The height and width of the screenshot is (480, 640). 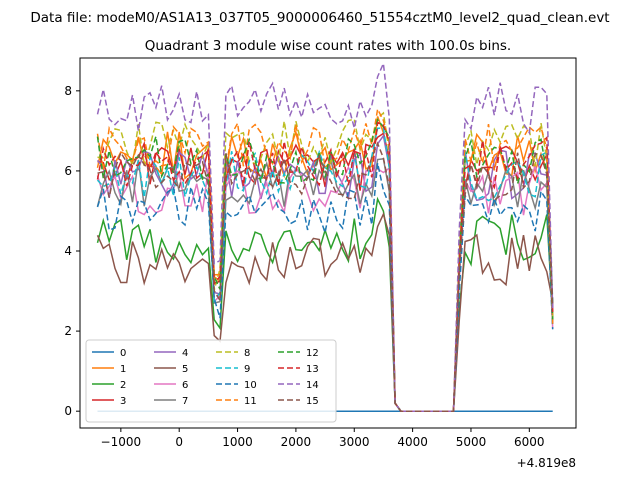 I want to click on x-tick-label: 4000, so click(x=412, y=442).